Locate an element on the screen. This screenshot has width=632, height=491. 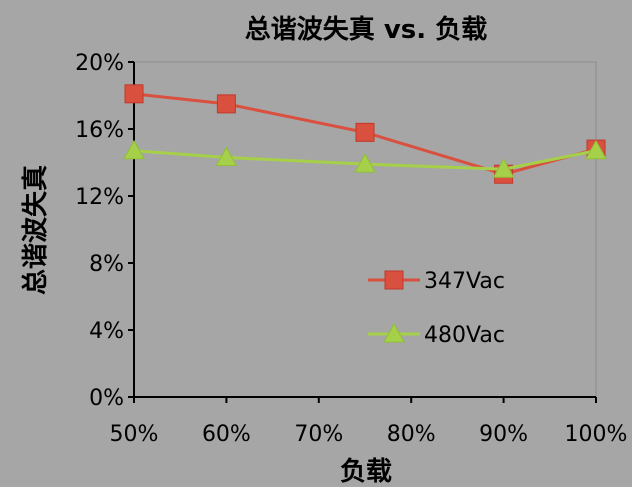
chart-title: 总谐波失真 vs. 负载 is located at coordinates (366, 30).